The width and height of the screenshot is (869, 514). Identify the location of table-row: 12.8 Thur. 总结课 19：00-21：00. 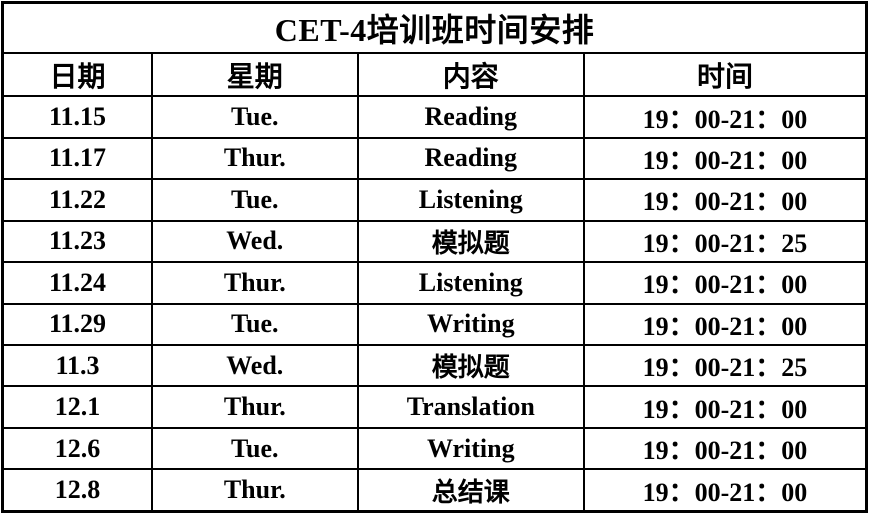
(434, 490).